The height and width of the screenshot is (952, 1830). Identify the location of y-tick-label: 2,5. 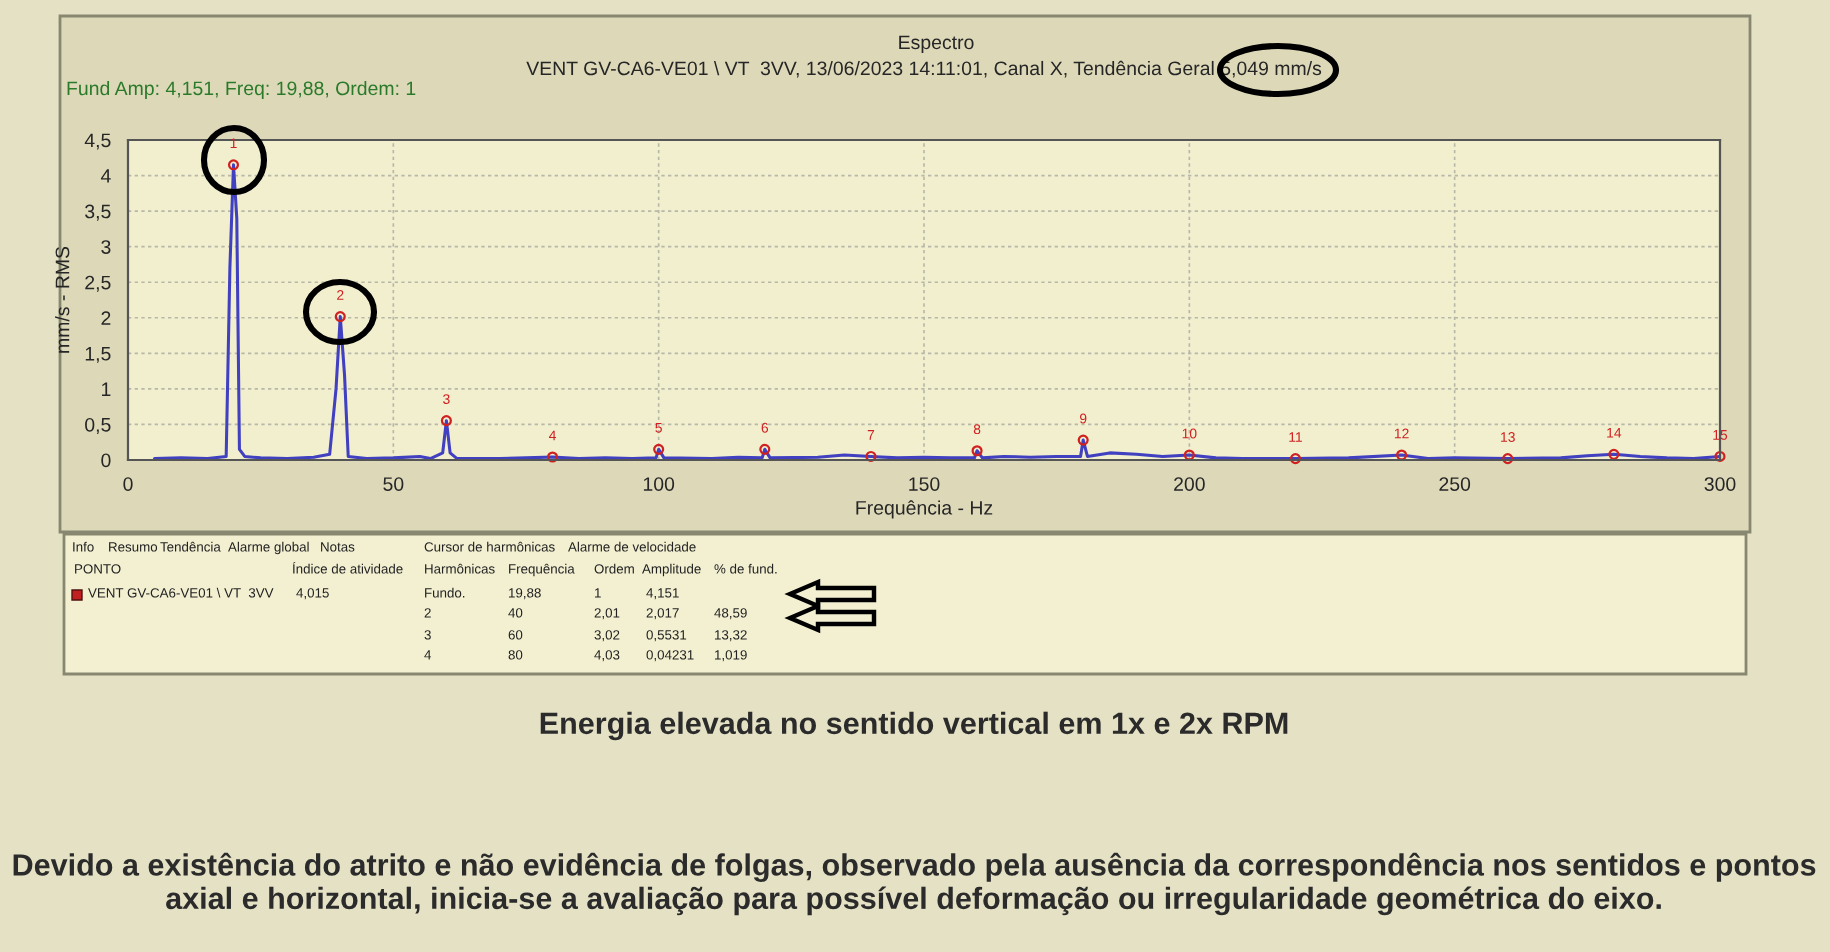
(98, 283).